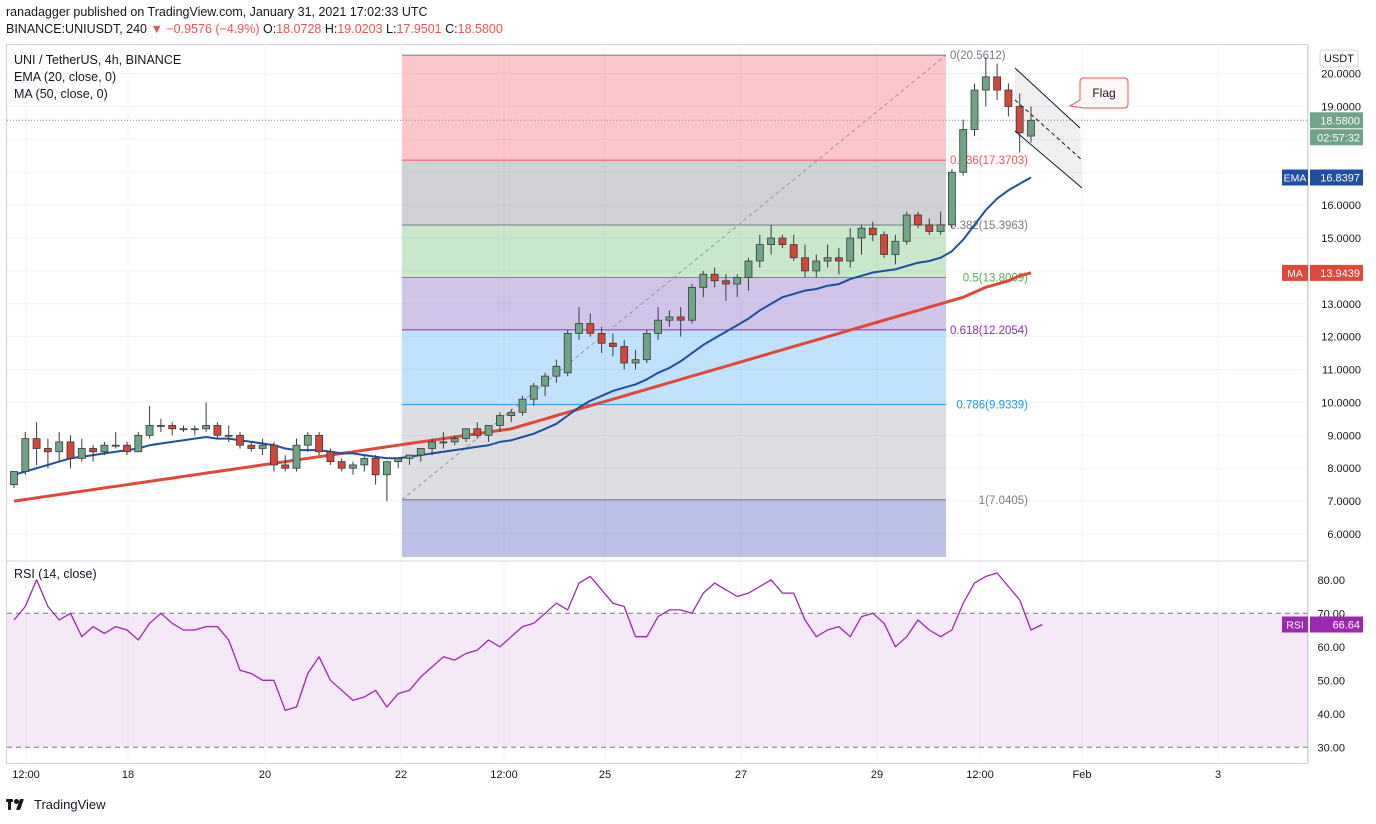  What do you see at coordinates (70, 804) in the screenshot?
I see `footer-brand: TradingView` at bounding box center [70, 804].